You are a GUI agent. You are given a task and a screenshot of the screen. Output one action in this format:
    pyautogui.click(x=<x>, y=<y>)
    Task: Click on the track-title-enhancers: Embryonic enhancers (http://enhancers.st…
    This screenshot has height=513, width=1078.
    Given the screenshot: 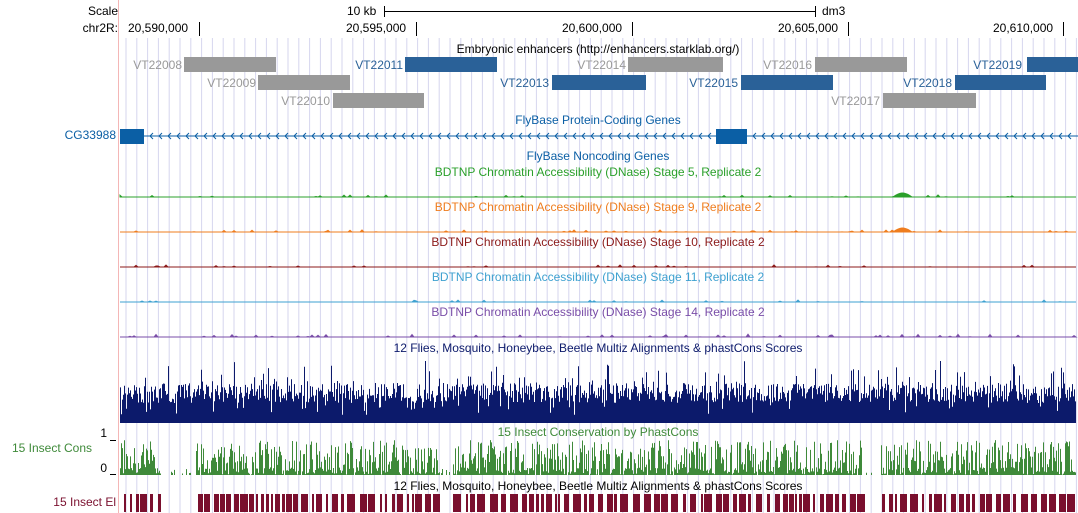 What is the action you would take?
    pyautogui.click(x=598, y=49)
    